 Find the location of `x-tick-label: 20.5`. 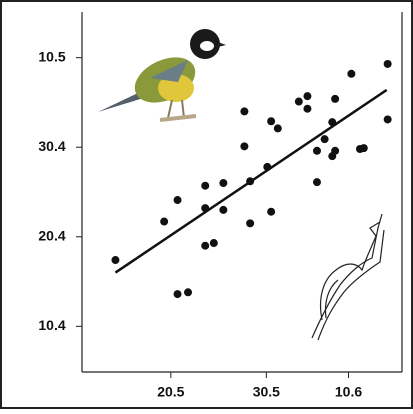

x-tick-label: 20.5 is located at coordinates (170, 392).